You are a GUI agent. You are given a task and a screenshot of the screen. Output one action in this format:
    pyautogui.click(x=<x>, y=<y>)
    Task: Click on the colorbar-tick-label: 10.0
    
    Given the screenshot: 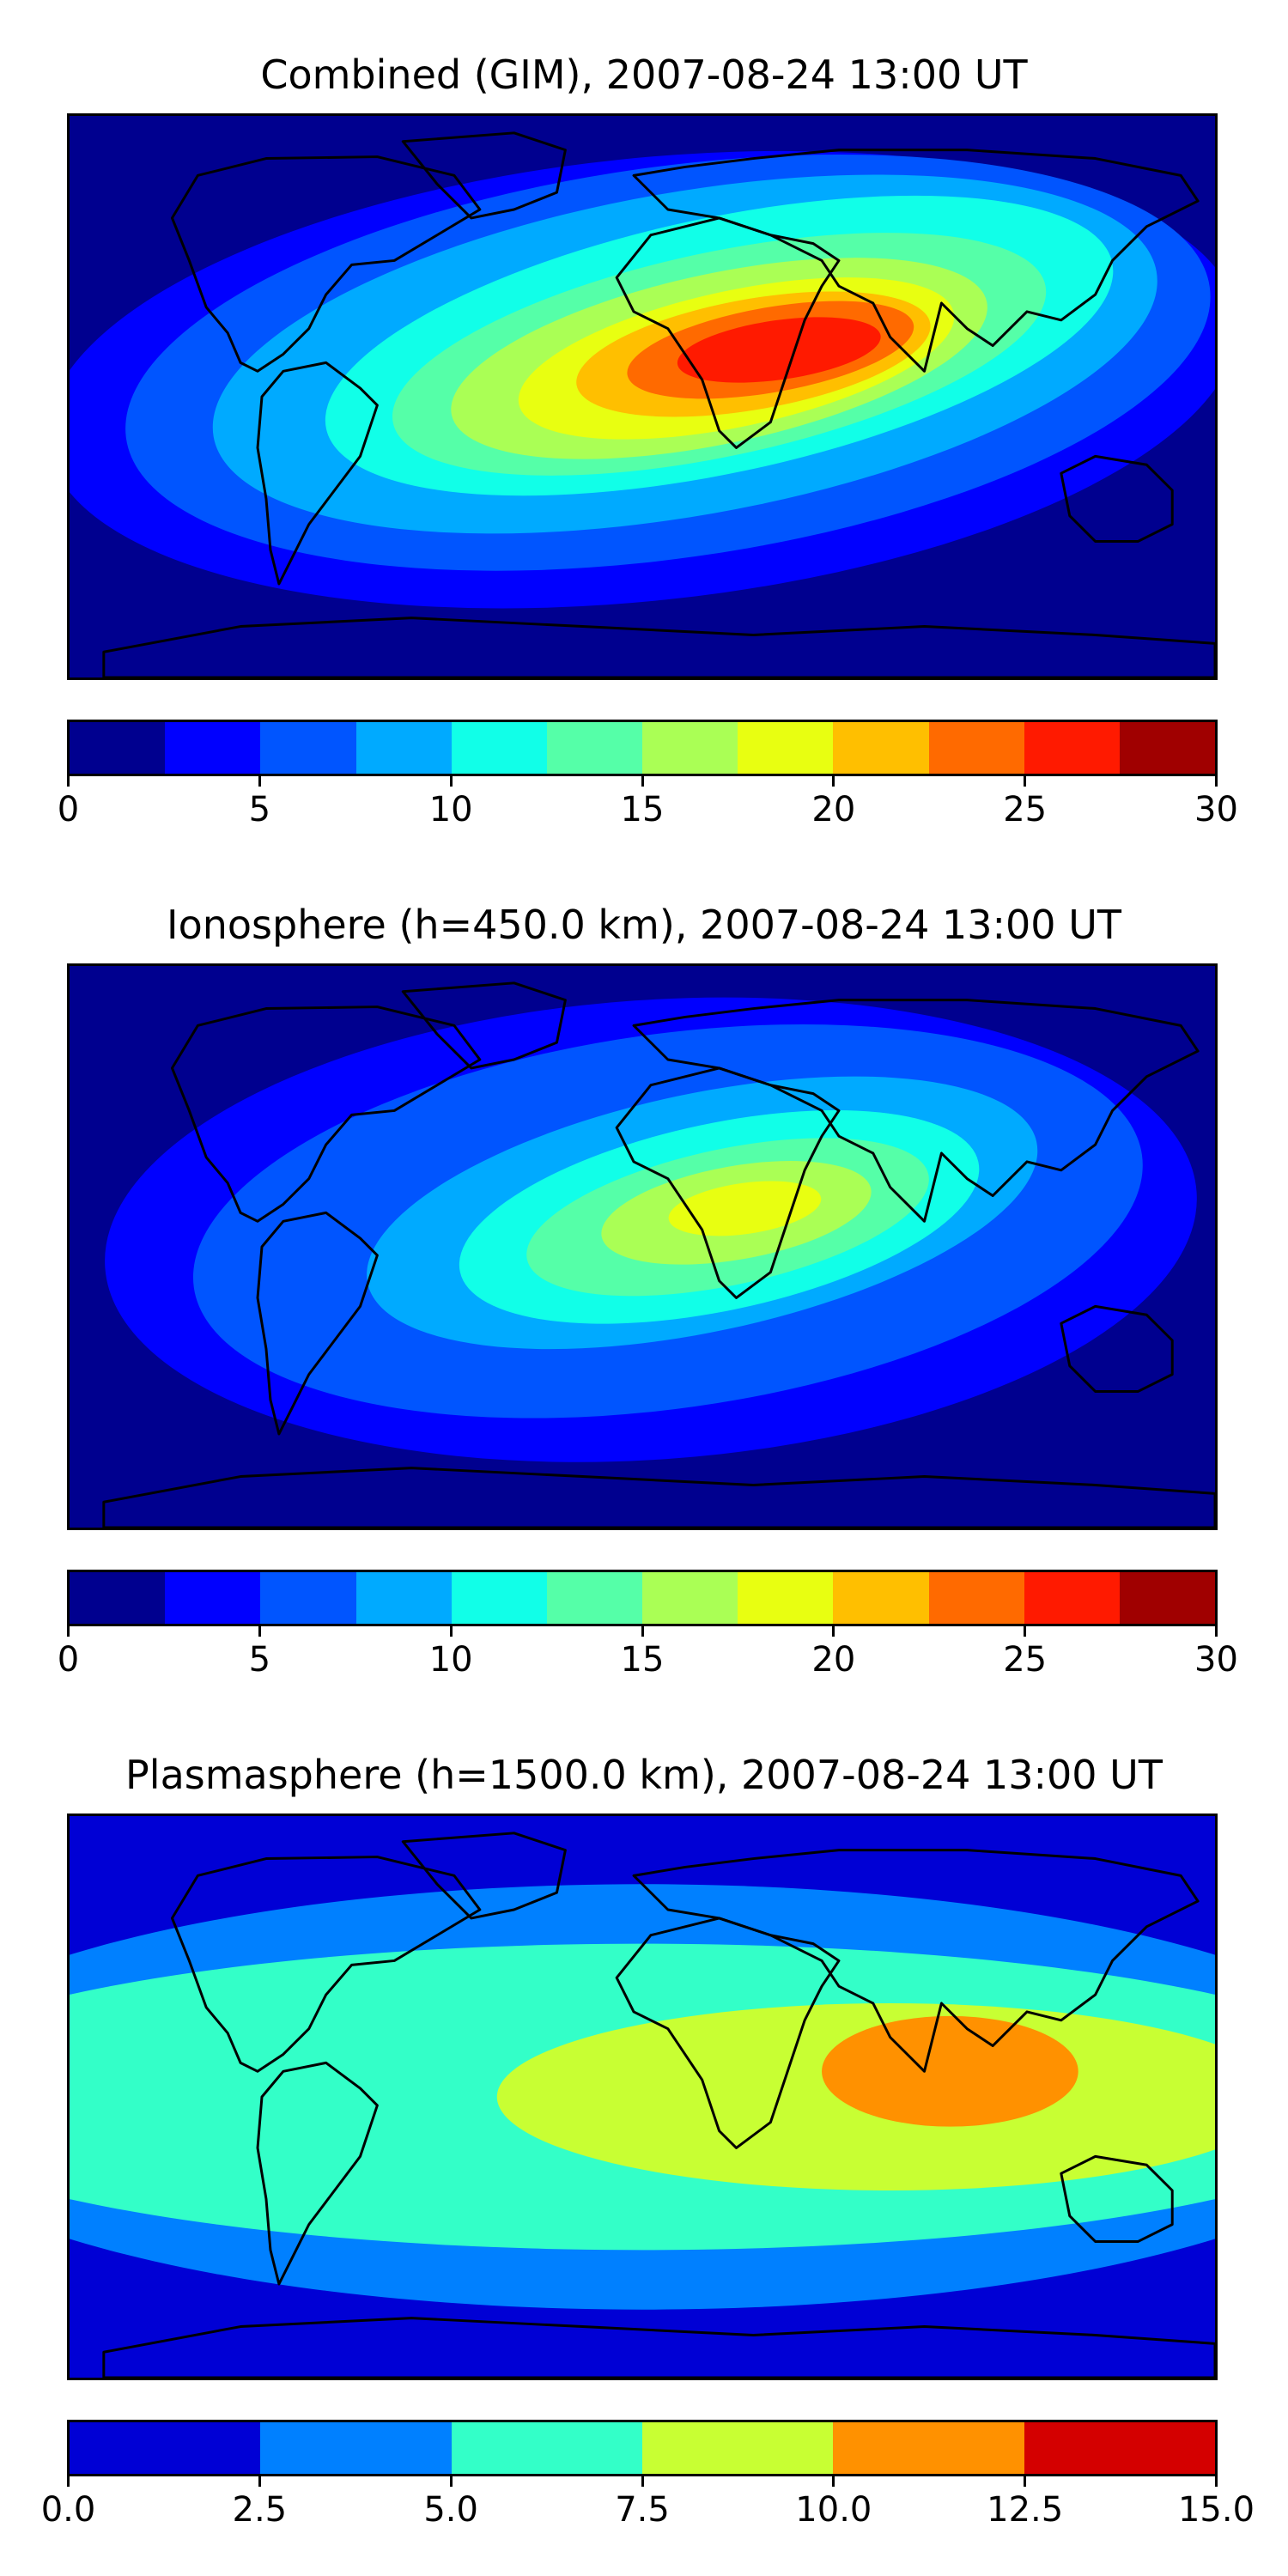 What is the action you would take?
    pyautogui.click(x=834, y=2510)
    